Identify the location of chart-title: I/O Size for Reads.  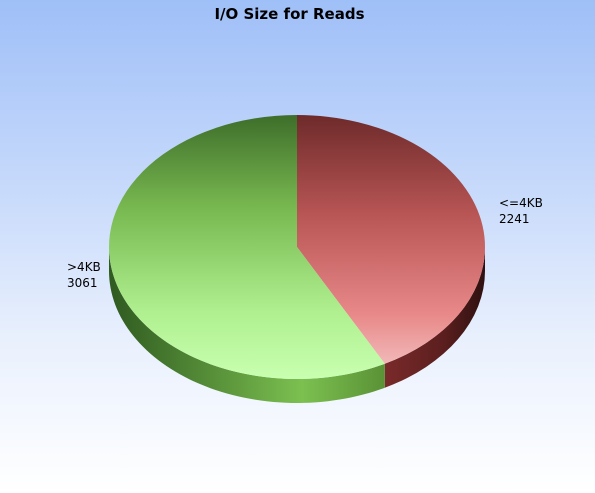
(289, 14).